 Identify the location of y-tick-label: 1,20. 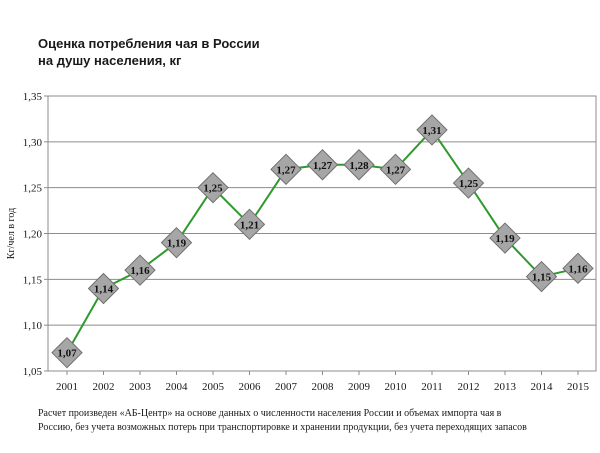
(33, 235).